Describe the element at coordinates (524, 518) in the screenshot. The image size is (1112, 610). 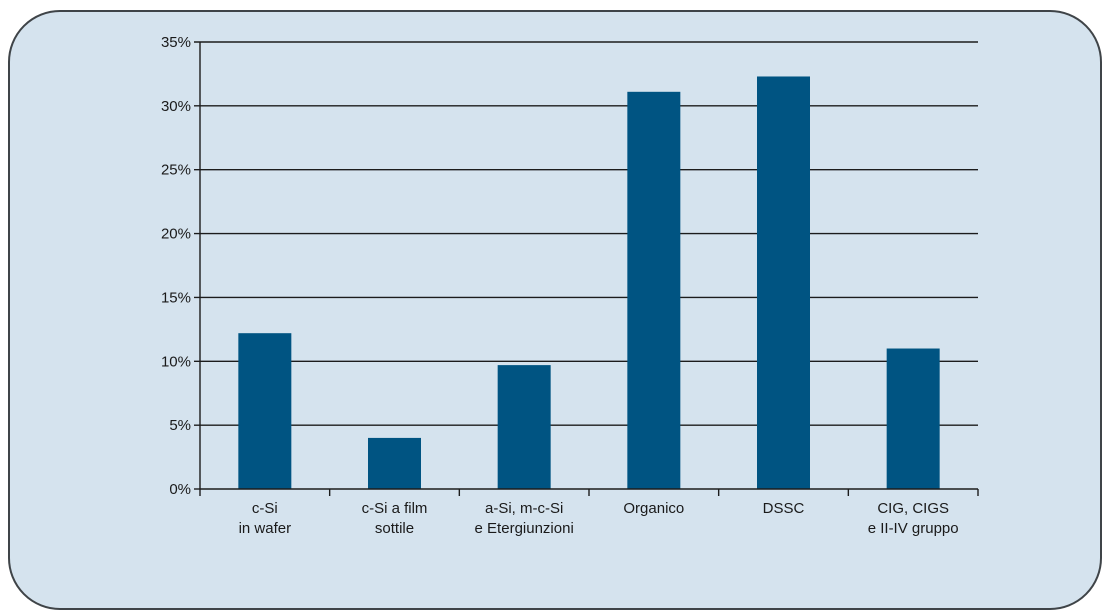
I see `x-tick-label: a-Si, m-c-Si e Etergiunzioni` at that location.